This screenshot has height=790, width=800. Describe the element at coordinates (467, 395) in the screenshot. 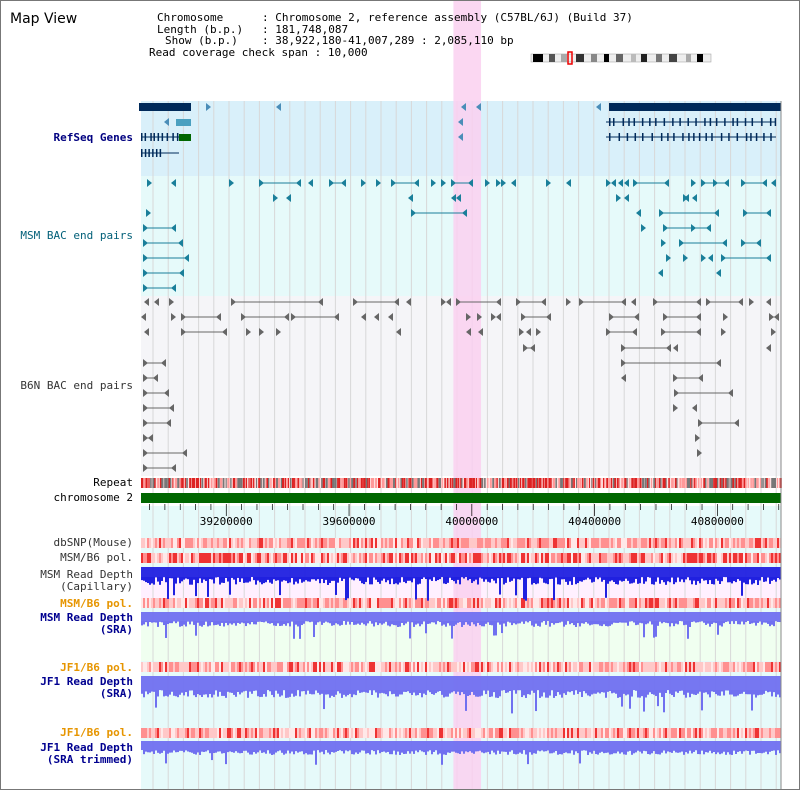

I see `selected-region-highlight` at that location.